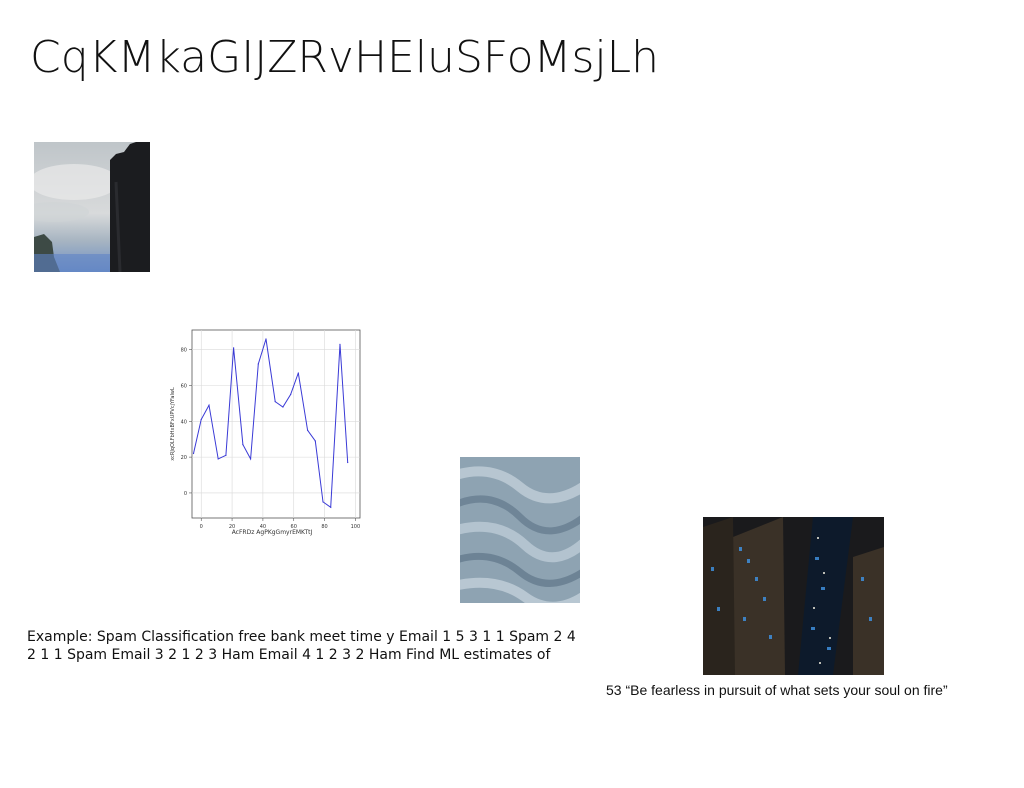 The width and height of the screenshot is (1024, 788). What do you see at coordinates (356, 527) in the screenshot?
I see `x-tick-label: 100` at bounding box center [356, 527].